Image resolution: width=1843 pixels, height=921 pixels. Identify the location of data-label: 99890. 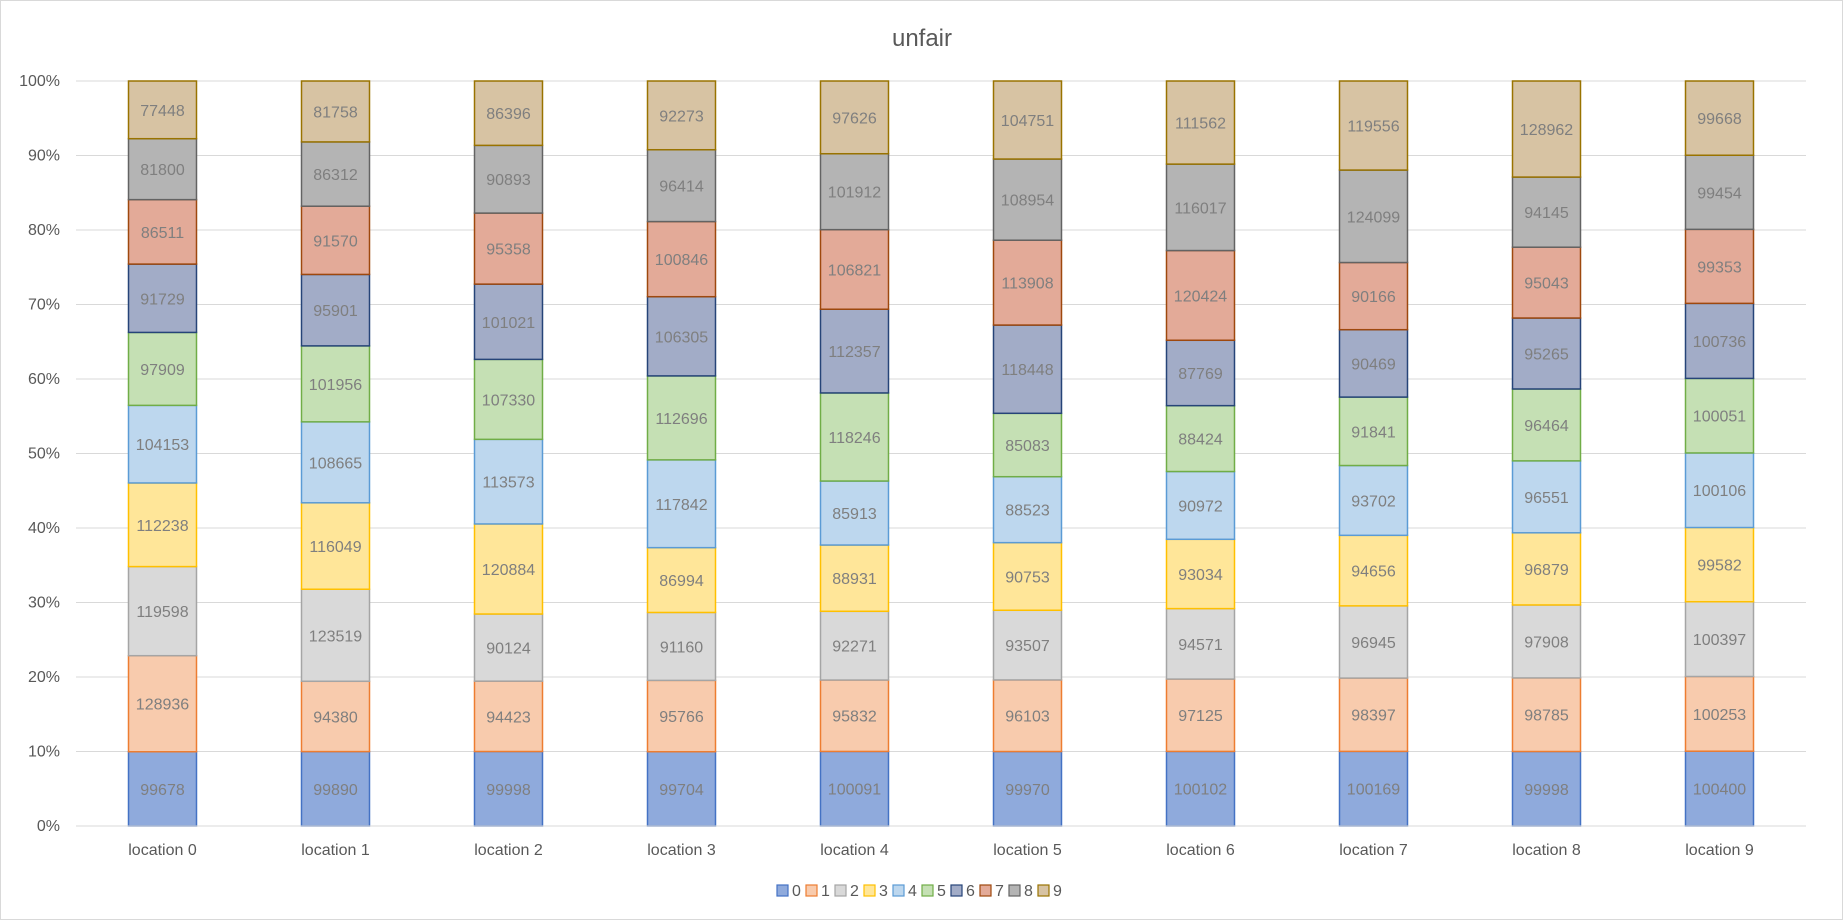
(335, 790).